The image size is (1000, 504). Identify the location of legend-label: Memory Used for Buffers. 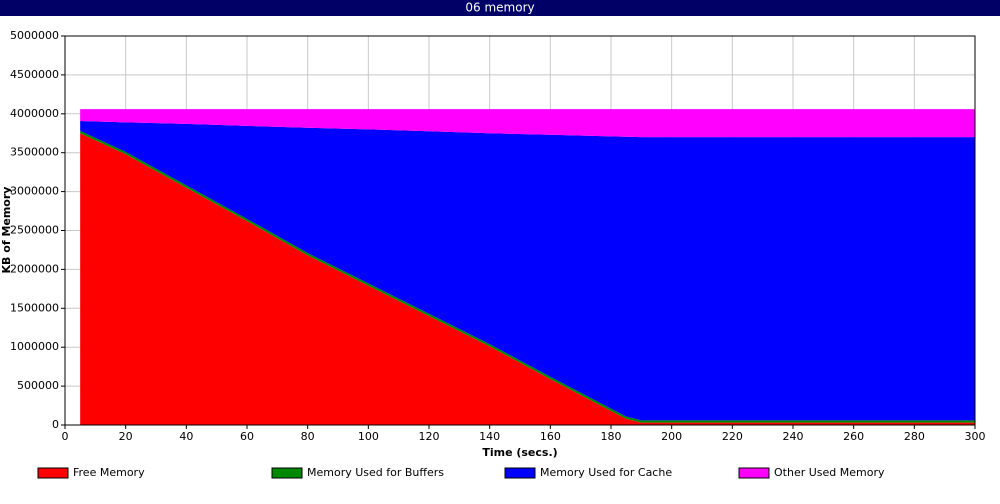
(375, 472).